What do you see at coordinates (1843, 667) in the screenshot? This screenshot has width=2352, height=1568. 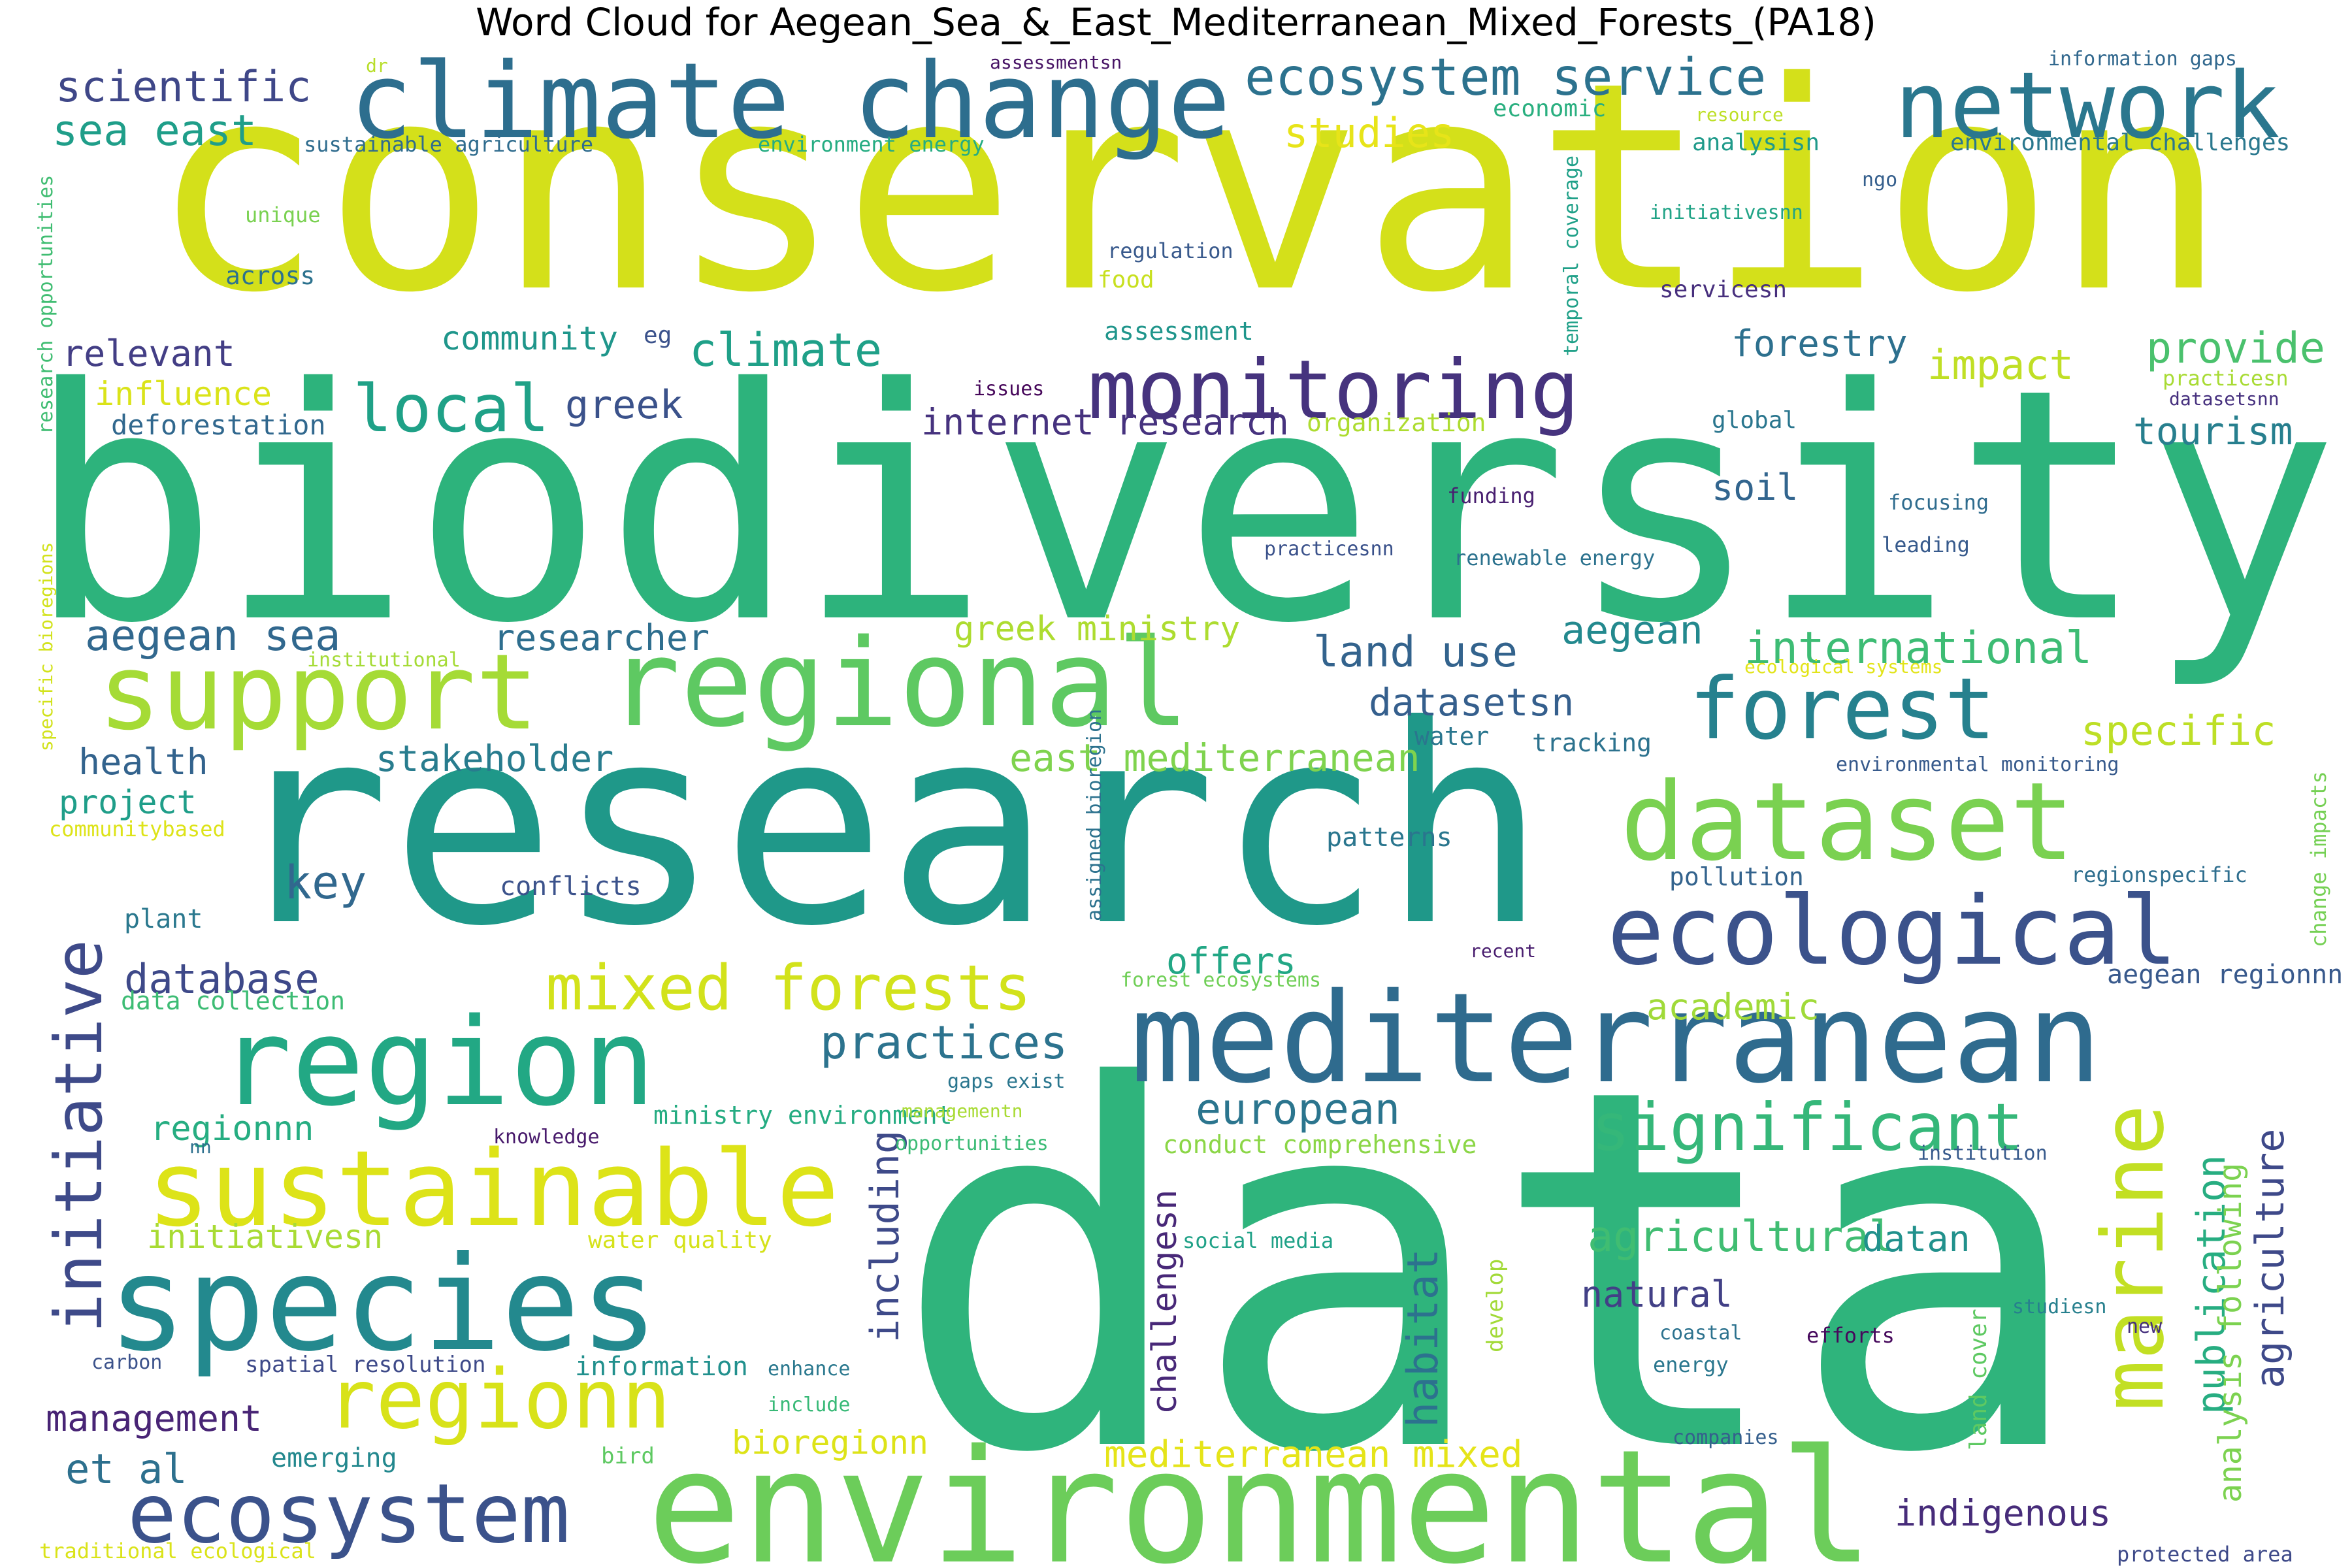 I see `word-ecological-systems: ecological systems` at bounding box center [1843, 667].